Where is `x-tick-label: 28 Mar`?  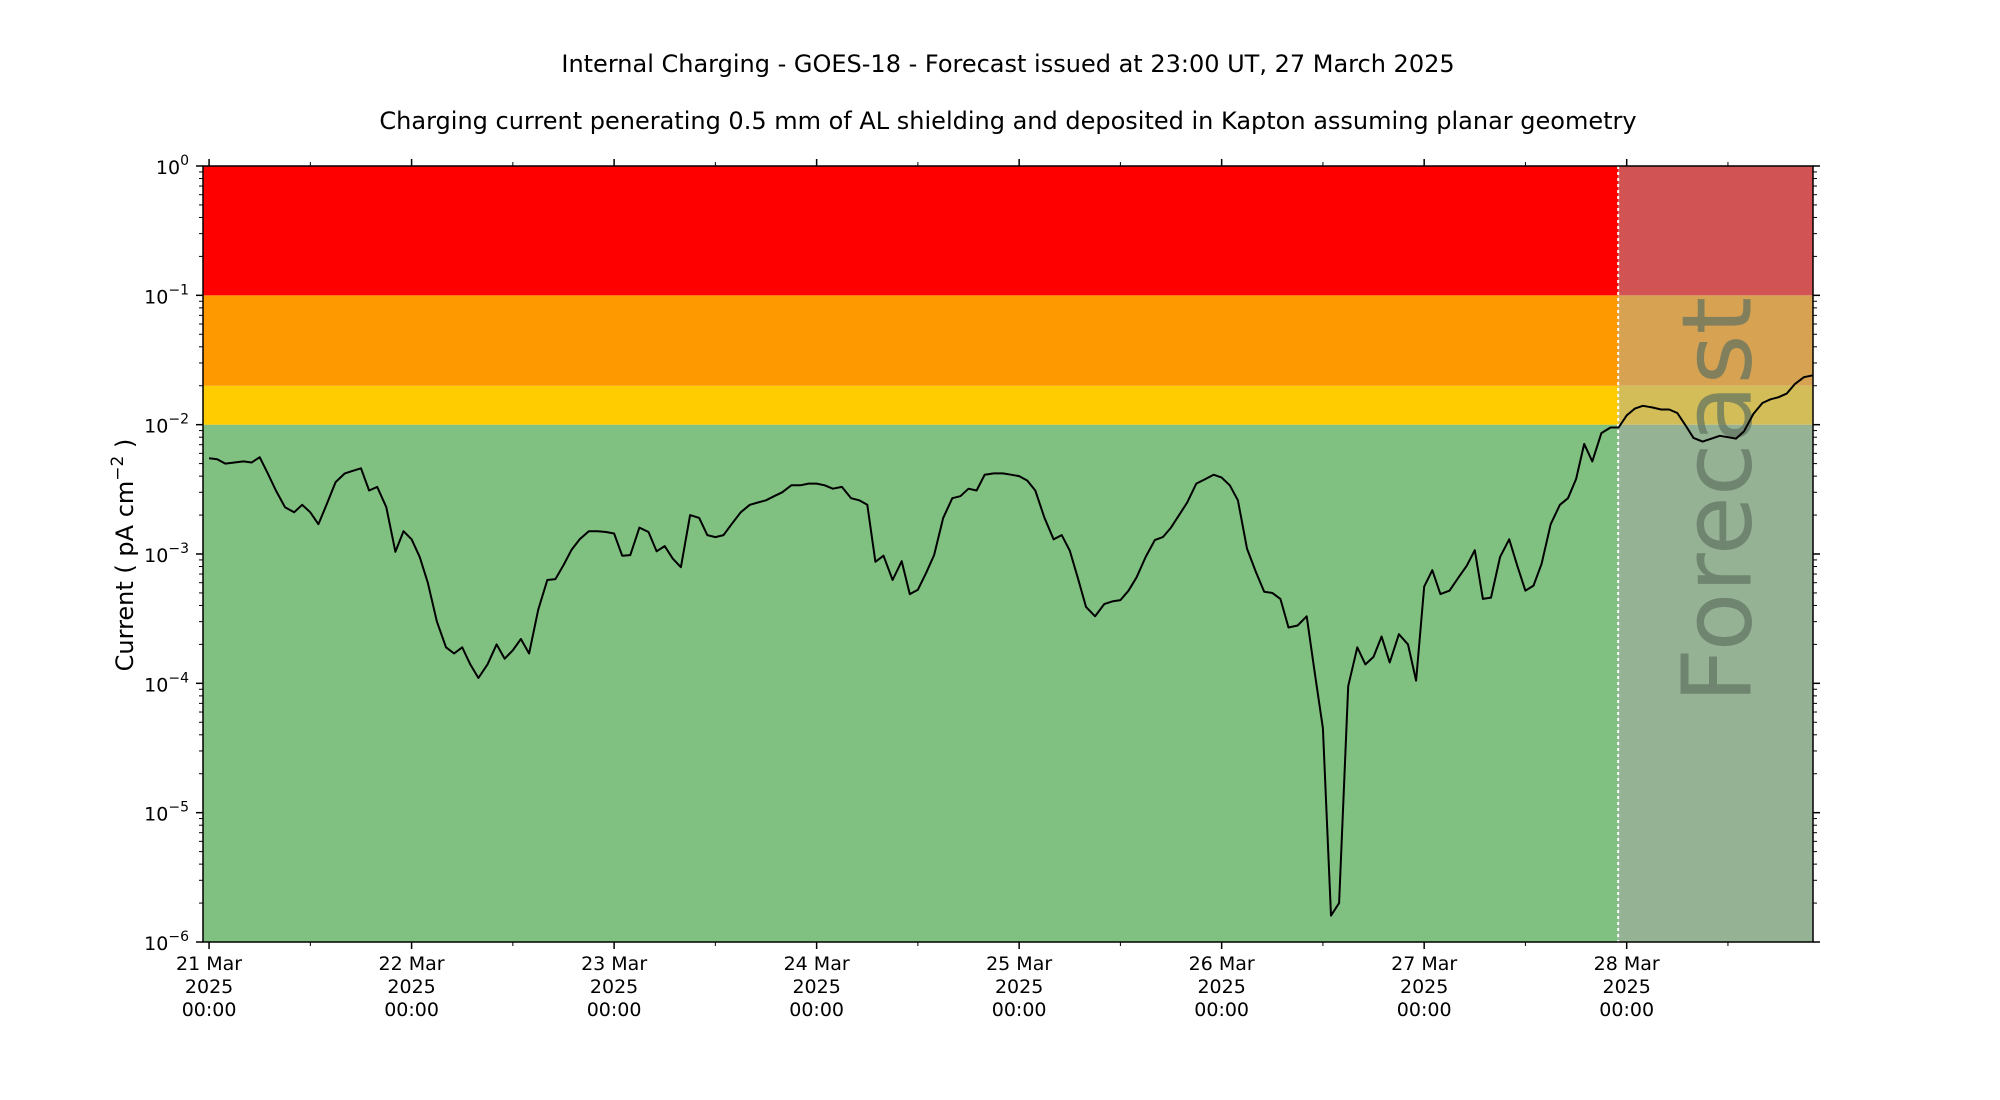 x-tick-label: 28 Mar is located at coordinates (1627, 964).